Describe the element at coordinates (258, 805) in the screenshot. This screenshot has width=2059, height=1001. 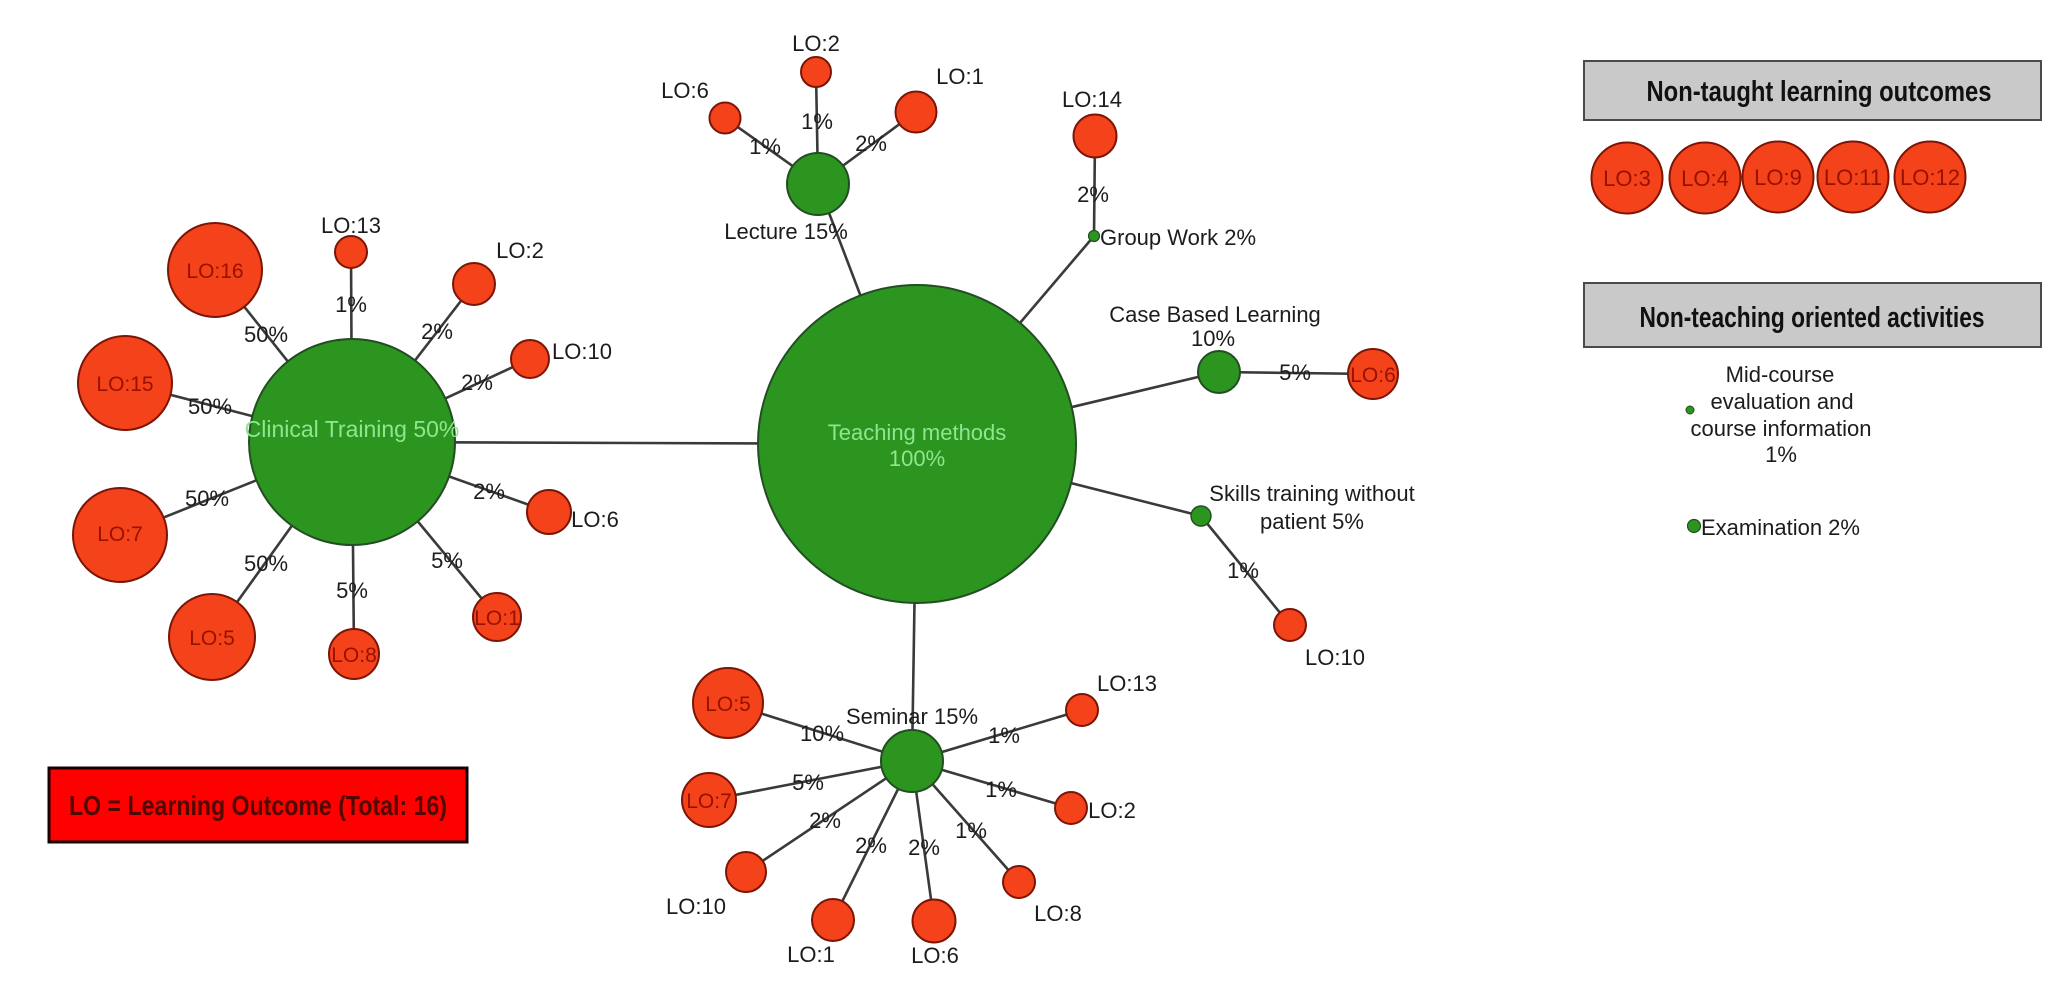
I see `svg-text:LO = Learning Outcome (Total:: LO = Learning Outcome (Total: 16)` at that location.